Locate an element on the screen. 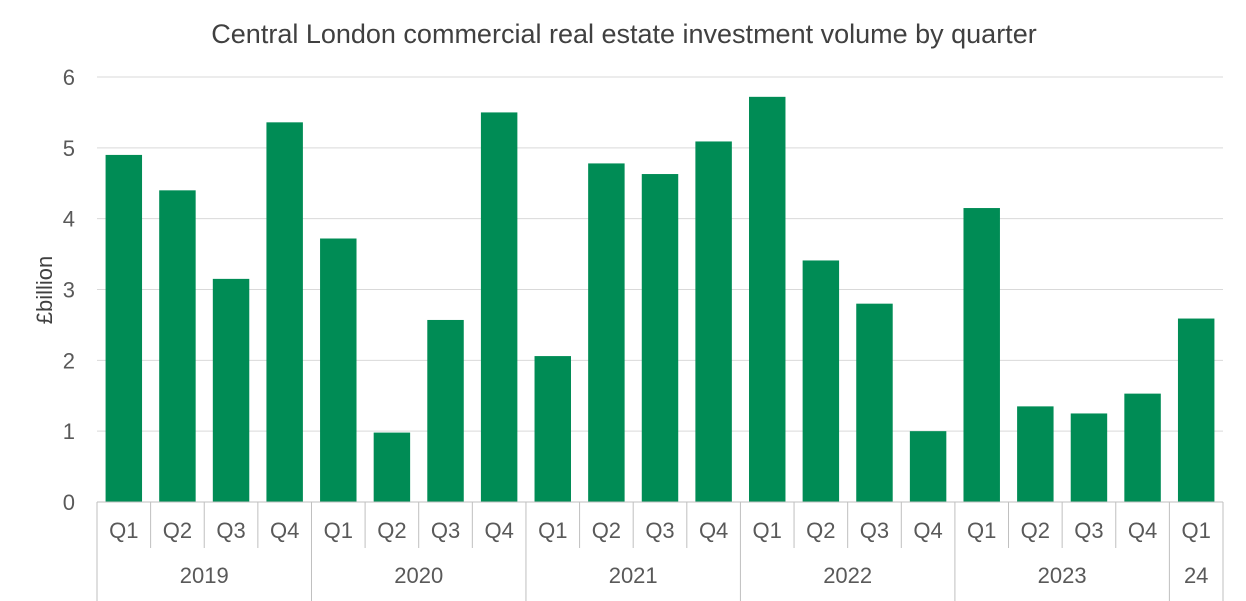 The image size is (1246, 601). y-tick-label: 1 is located at coordinates (69, 431).